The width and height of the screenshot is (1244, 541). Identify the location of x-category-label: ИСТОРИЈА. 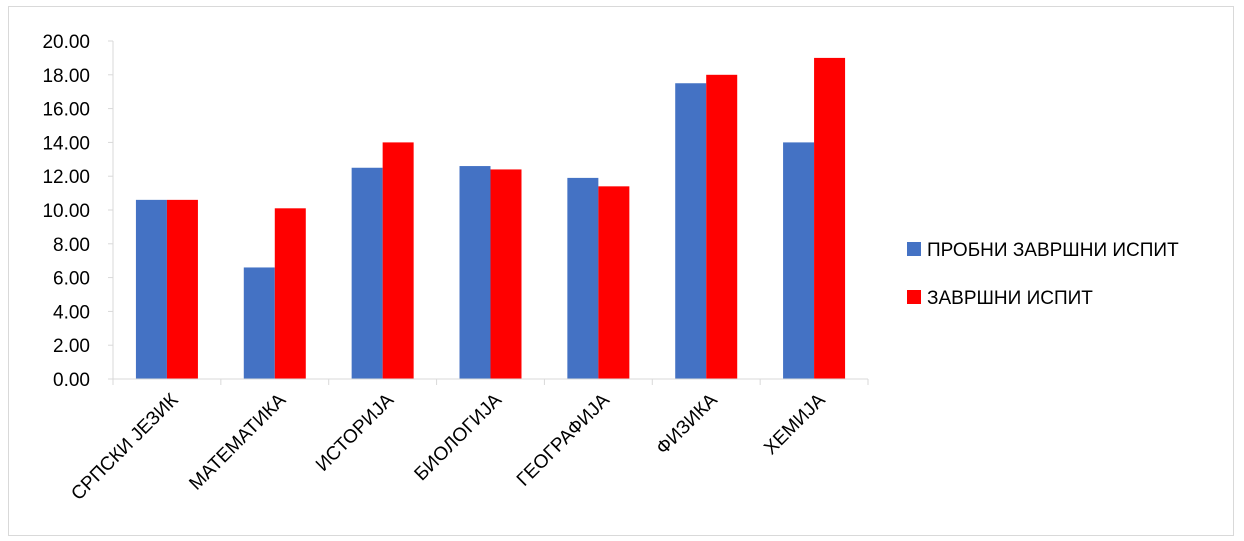
(355, 432).